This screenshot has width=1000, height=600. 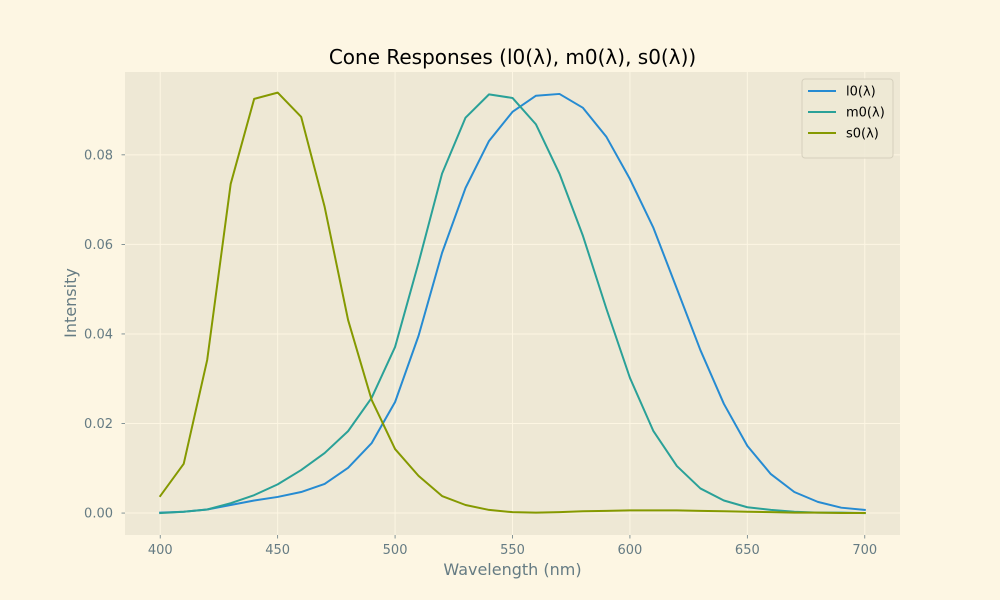 What do you see at coordinates (98, 514) in the screenshot?
I see `y-tick-label: 0.00` at bounding box center [98, 514].